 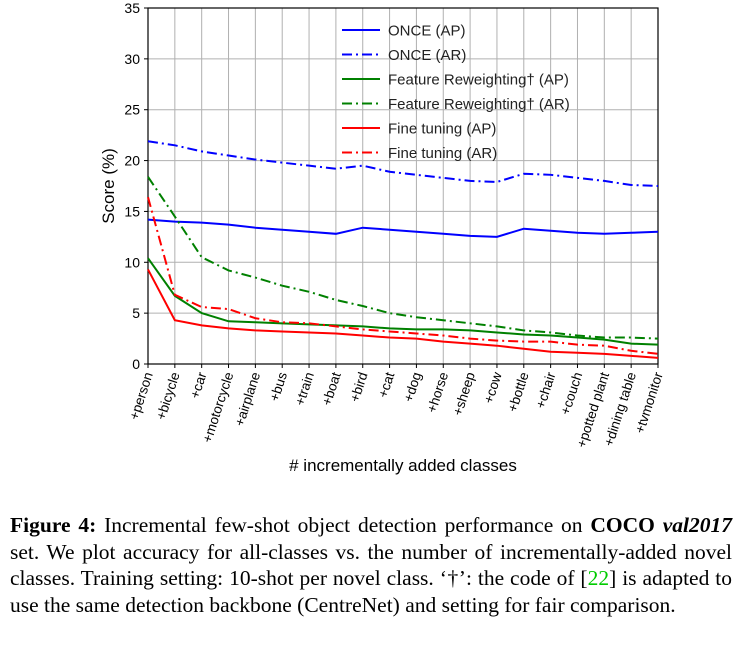 I want to click on y-tick-label: 0, so click(x=136, y=364).